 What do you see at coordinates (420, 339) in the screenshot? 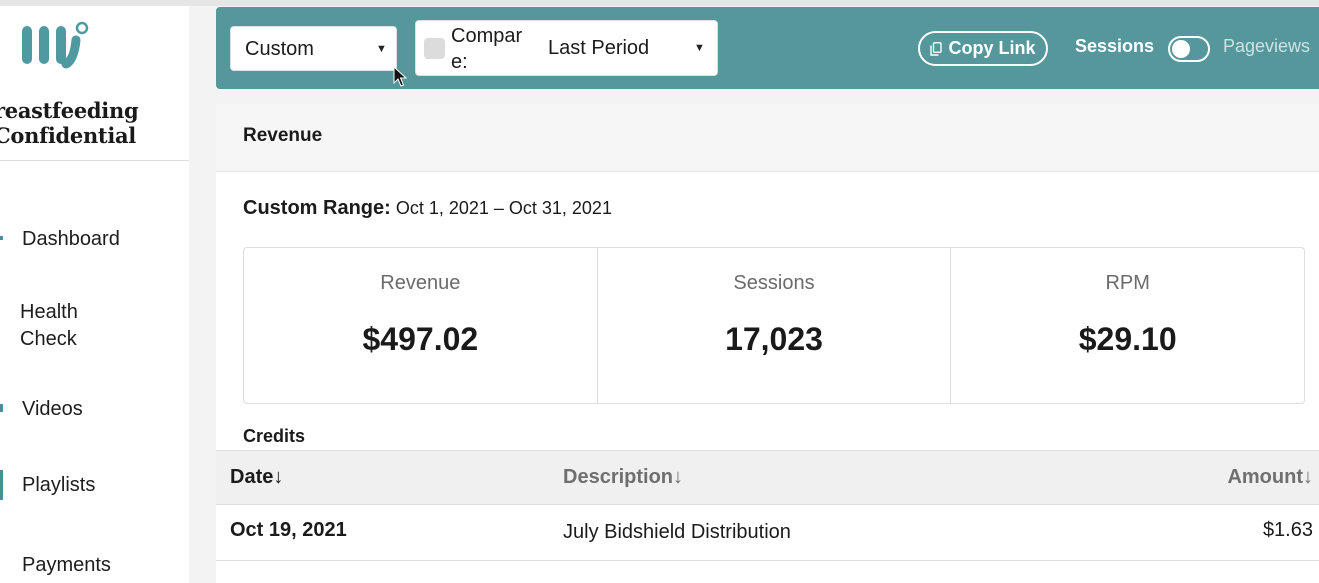
I see `stat-value: $497.02` at bounding box center [420, 339].